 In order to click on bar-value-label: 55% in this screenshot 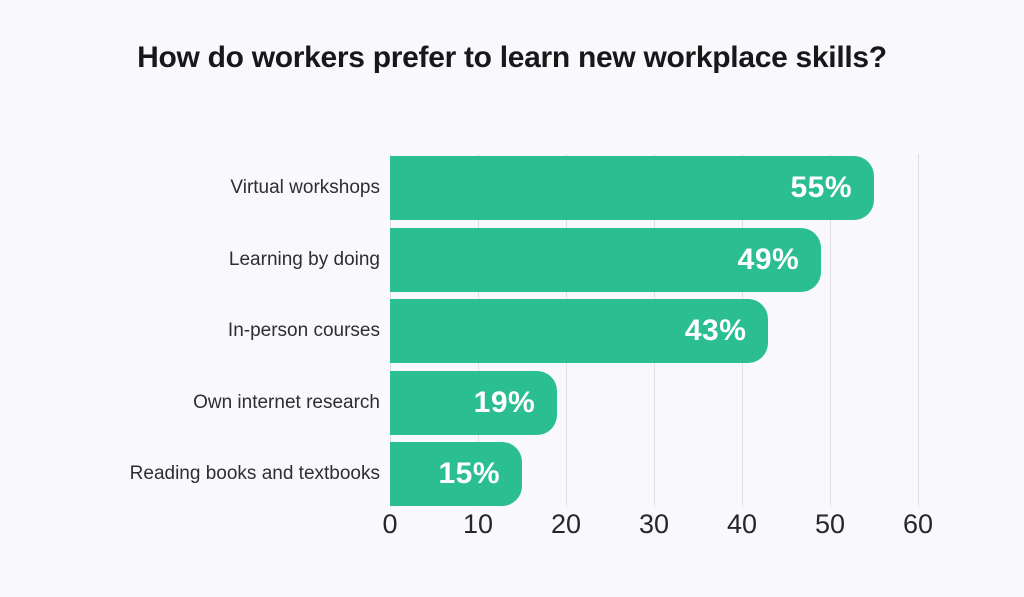, I will do `click(821, 187)`.